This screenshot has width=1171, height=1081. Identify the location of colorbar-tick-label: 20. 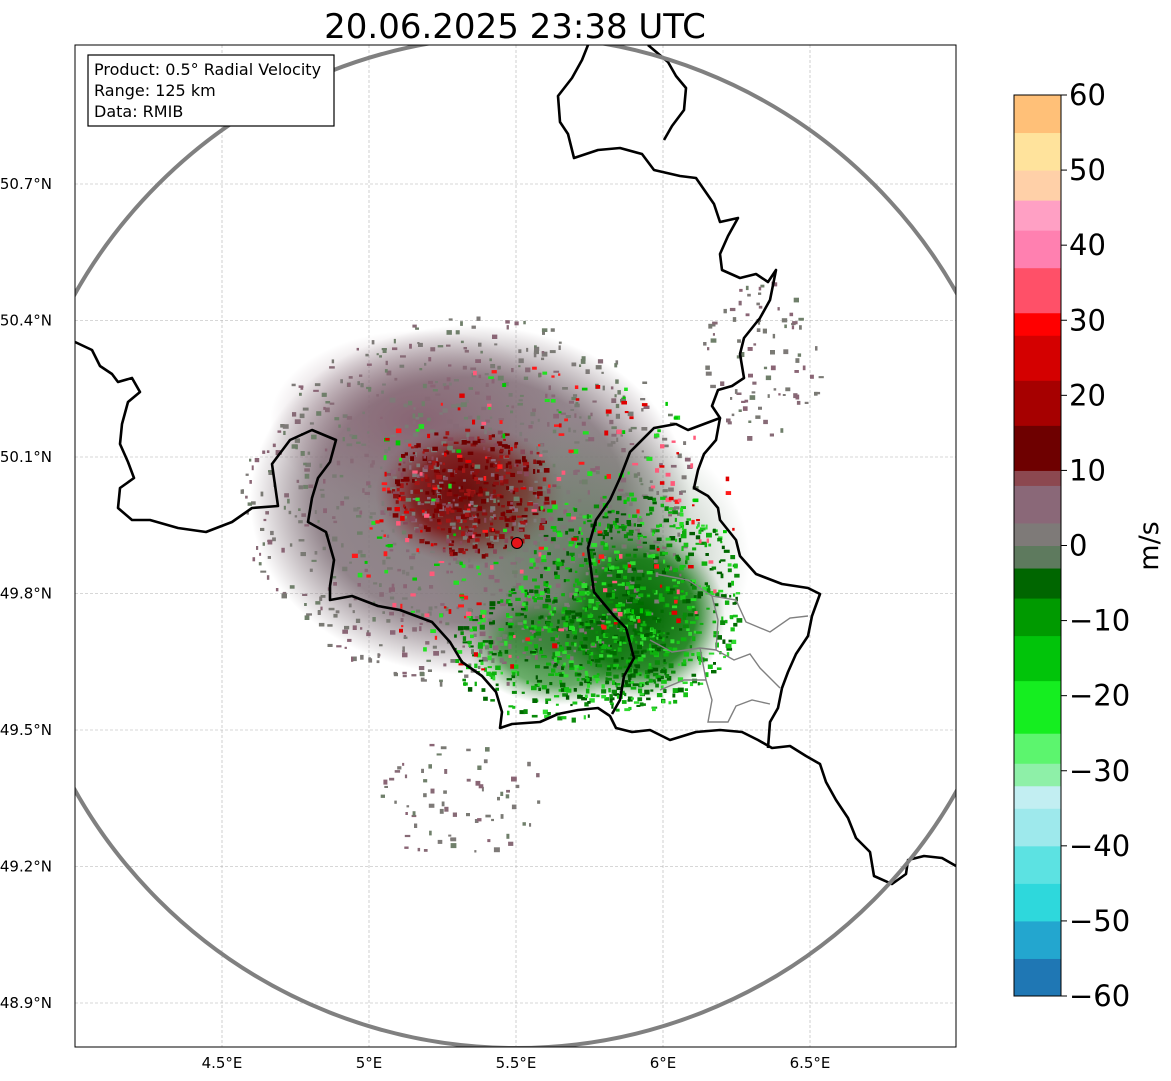
(1087, 395).